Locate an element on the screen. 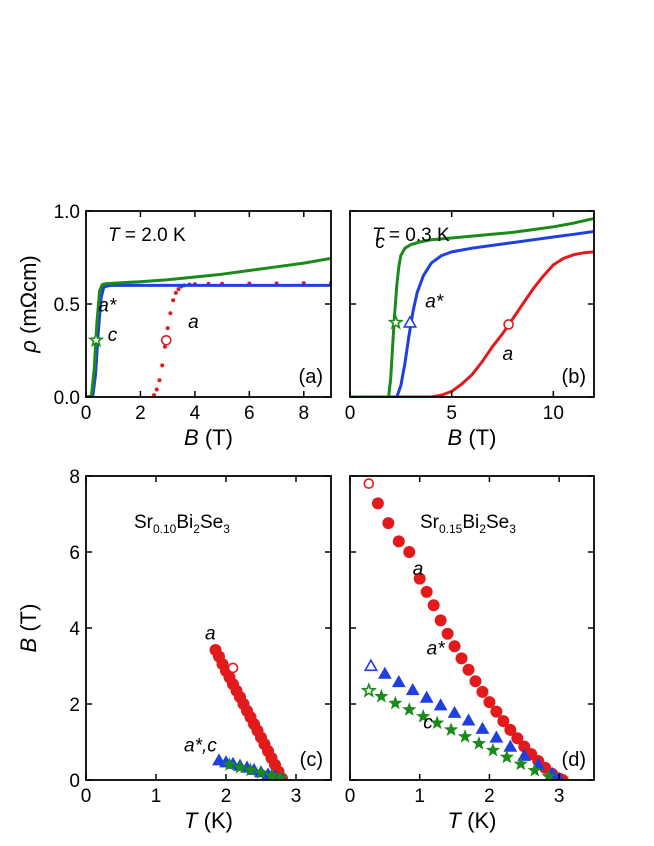 This screenshot has height=846, width=654. x-tick-label: 5 is located at coordinates (451, 413).